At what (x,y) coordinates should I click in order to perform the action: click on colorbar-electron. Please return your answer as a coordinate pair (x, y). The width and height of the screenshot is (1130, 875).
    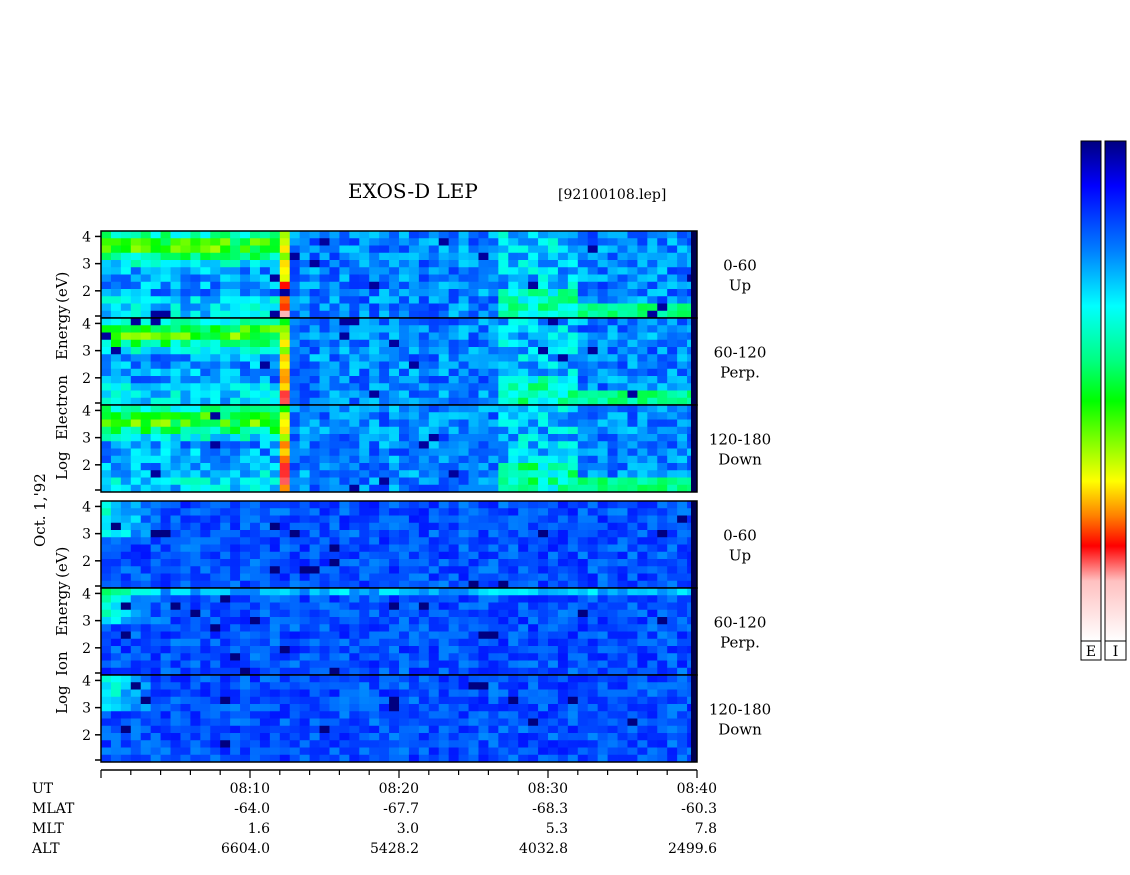
    Looking at the image, I should click on (1091, 391).